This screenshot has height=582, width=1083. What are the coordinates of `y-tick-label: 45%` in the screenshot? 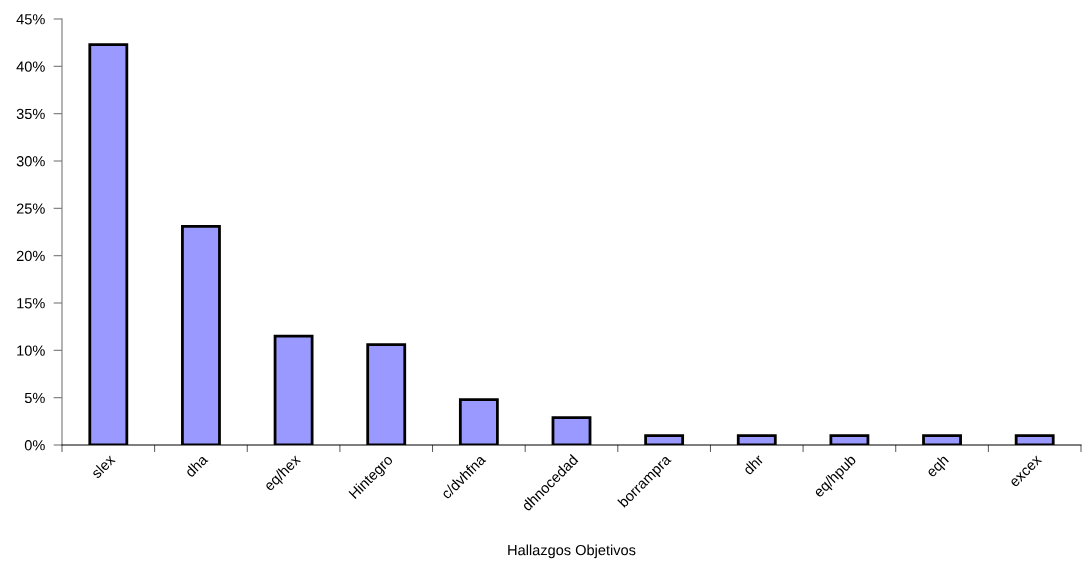 It's located at (30, 19).